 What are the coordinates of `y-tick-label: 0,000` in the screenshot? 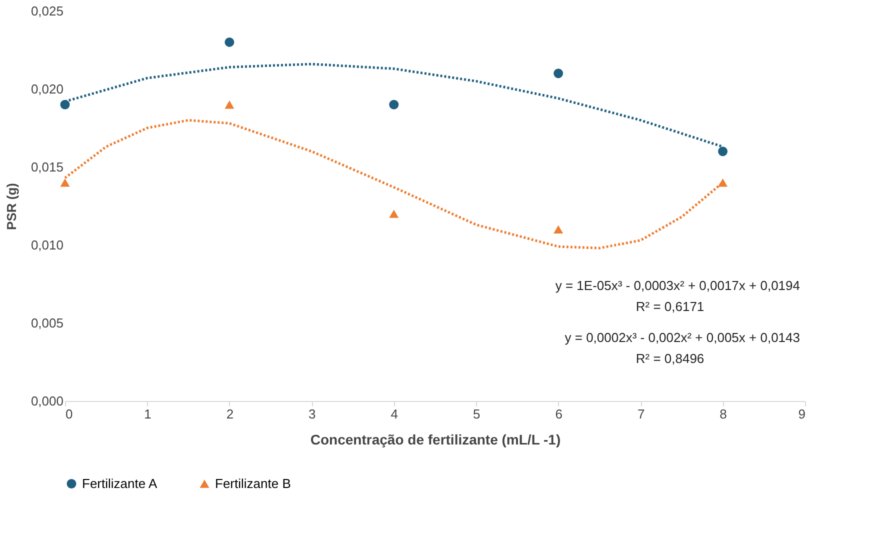 It's located at (47, 401).